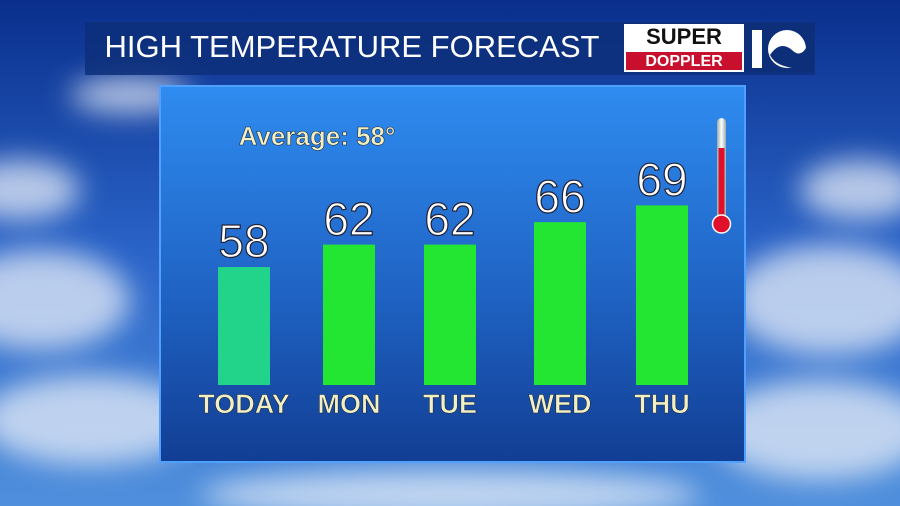 This screenshot has height=506, width=900. What do you see at coordinates (788, 57) in the screenshot?
I see `logo-emblem-wave` at bounding box center [788, 57].